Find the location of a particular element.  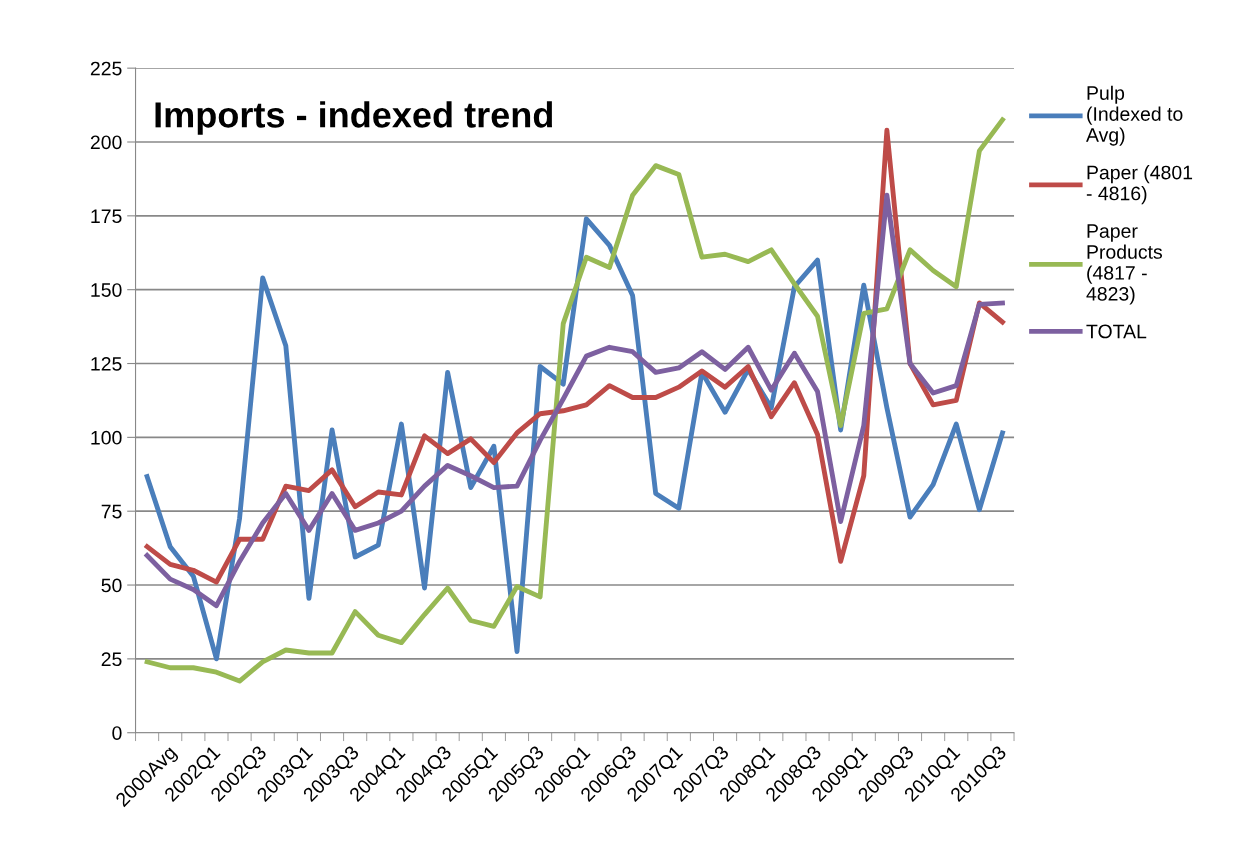

y-tick-label: 50 is located at coordinates (111, 585).